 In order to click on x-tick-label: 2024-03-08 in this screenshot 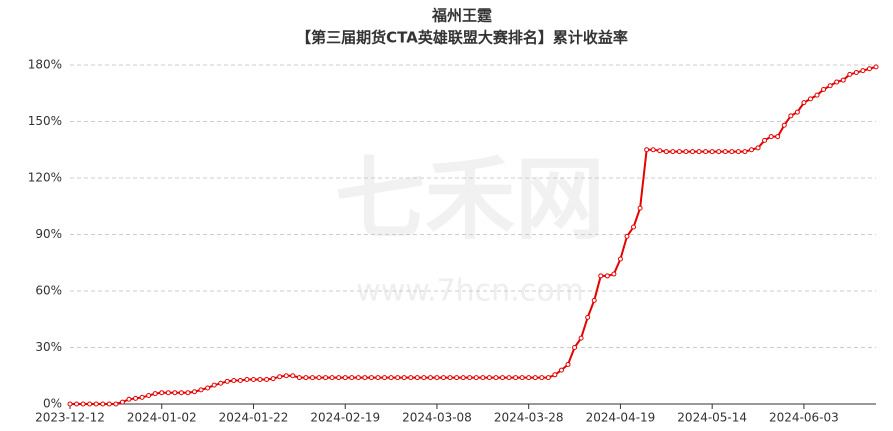, I will do `click(437, 418)`.